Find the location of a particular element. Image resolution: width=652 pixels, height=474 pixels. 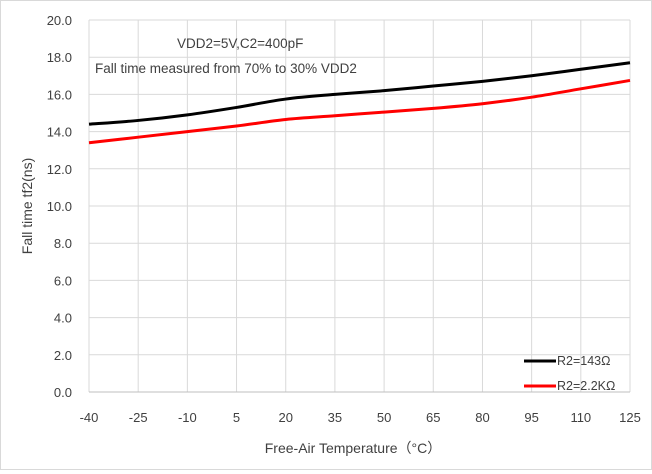

x-tick-label: 80 is located at coordinates (482, 417).